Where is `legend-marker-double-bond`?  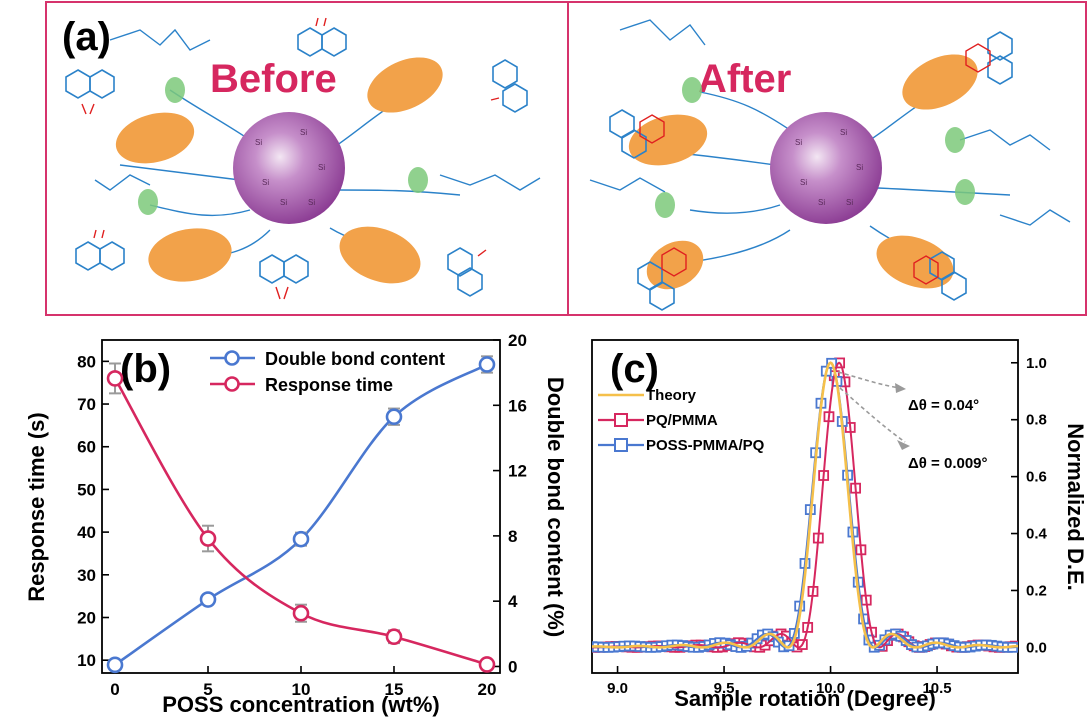 legend-marker-double-bond is located at coordinates (232, 358).